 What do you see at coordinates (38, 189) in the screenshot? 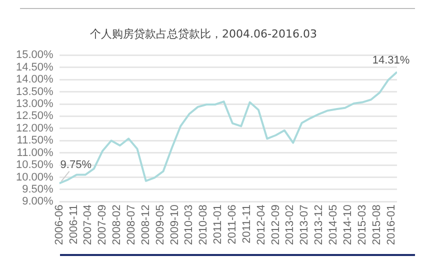
I see `y-tick-label: 9.50%` at bounding box center [38, 189].